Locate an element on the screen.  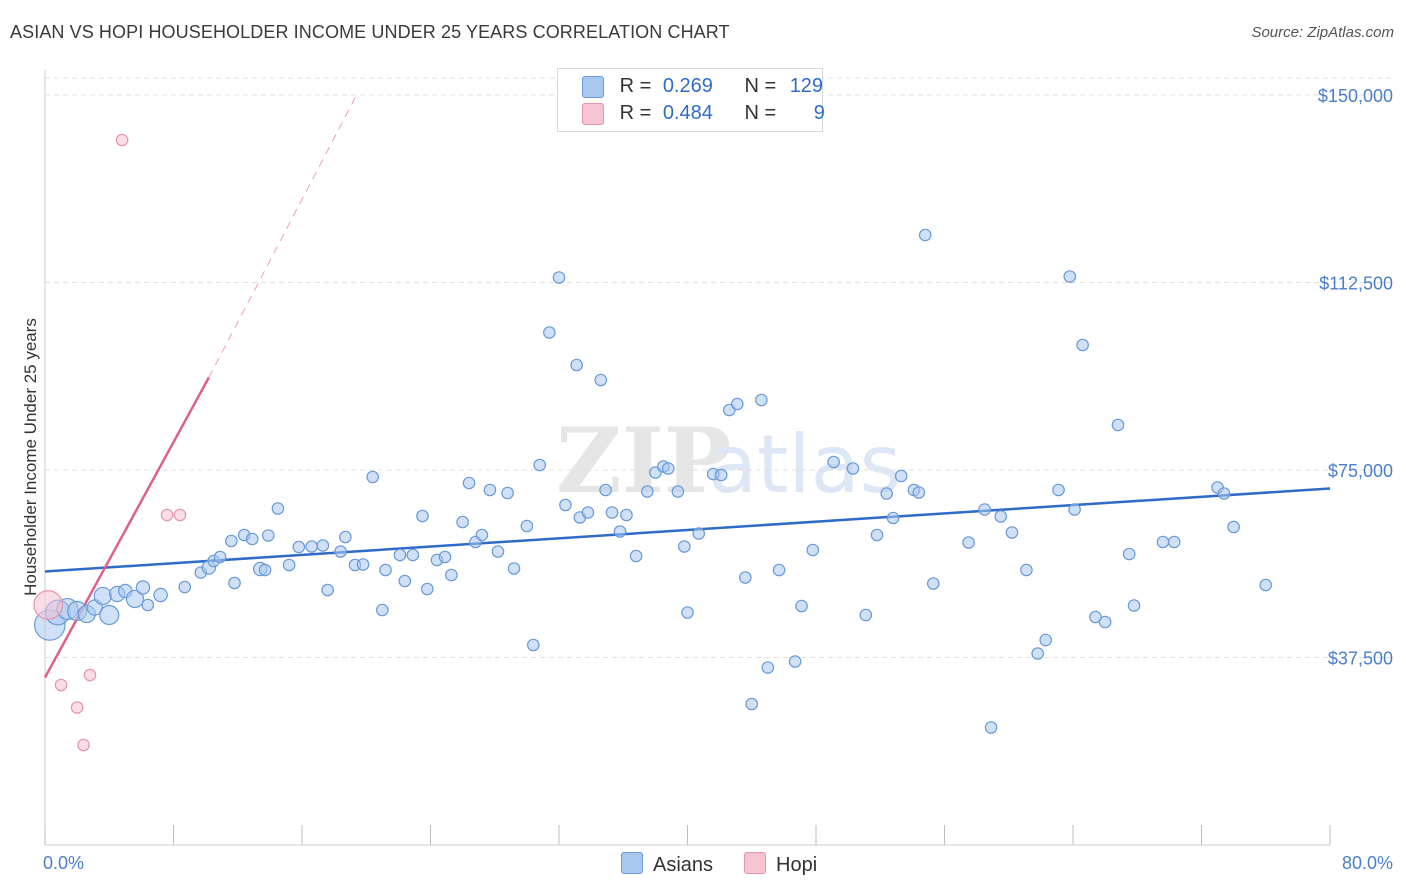
bottom-legend-label-asians: Asians is located at coordinates (683, 865).